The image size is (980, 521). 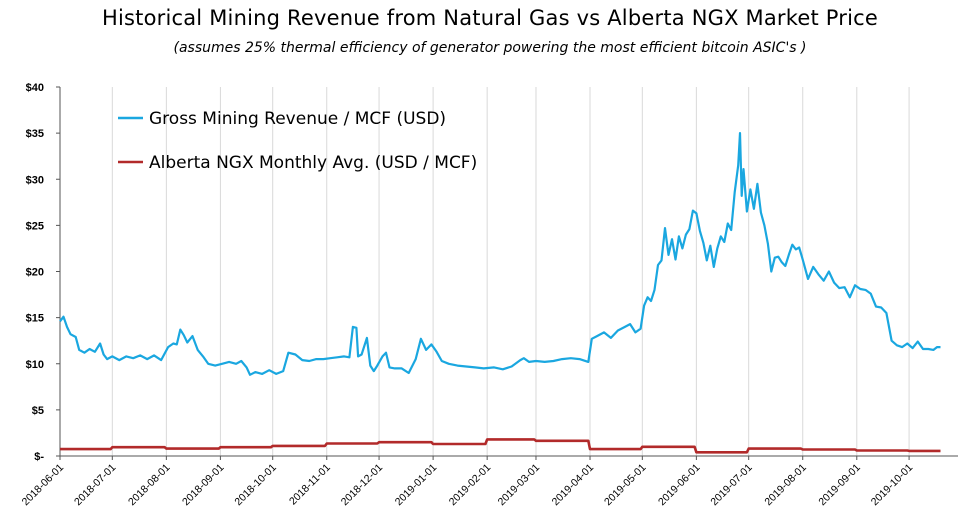 What do you see at coordinates (313, 163) in the screenshot?
I see `legend-label-ngx: Alberta NGX Monthly Avg. (USD / MCF)` at bounding box center [313, 163].